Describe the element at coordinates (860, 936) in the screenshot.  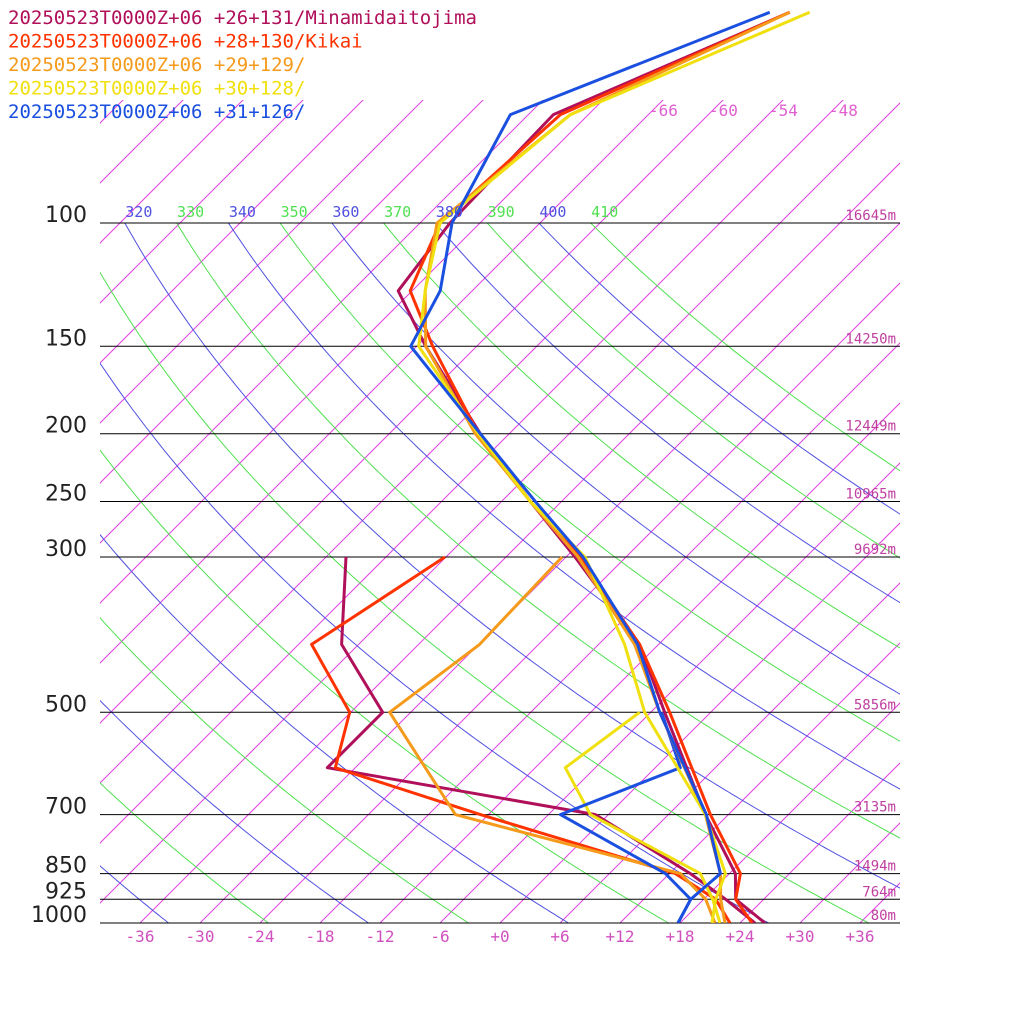
I see `x-tick-label: +36` at that location.